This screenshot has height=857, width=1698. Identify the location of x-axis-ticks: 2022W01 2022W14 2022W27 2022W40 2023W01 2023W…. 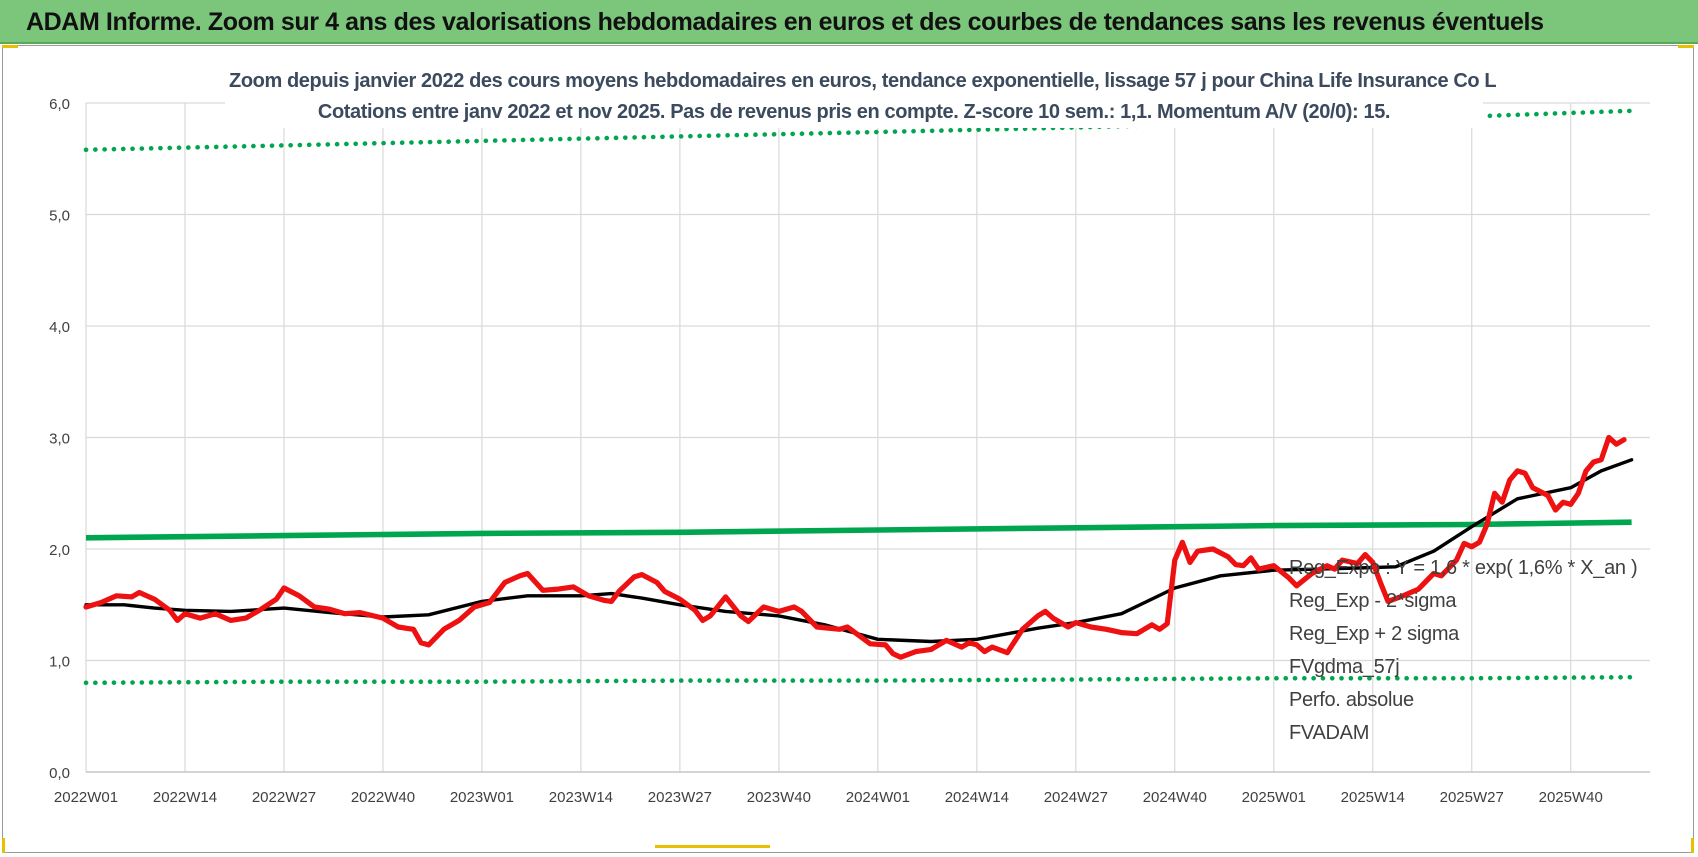
(828, 797).